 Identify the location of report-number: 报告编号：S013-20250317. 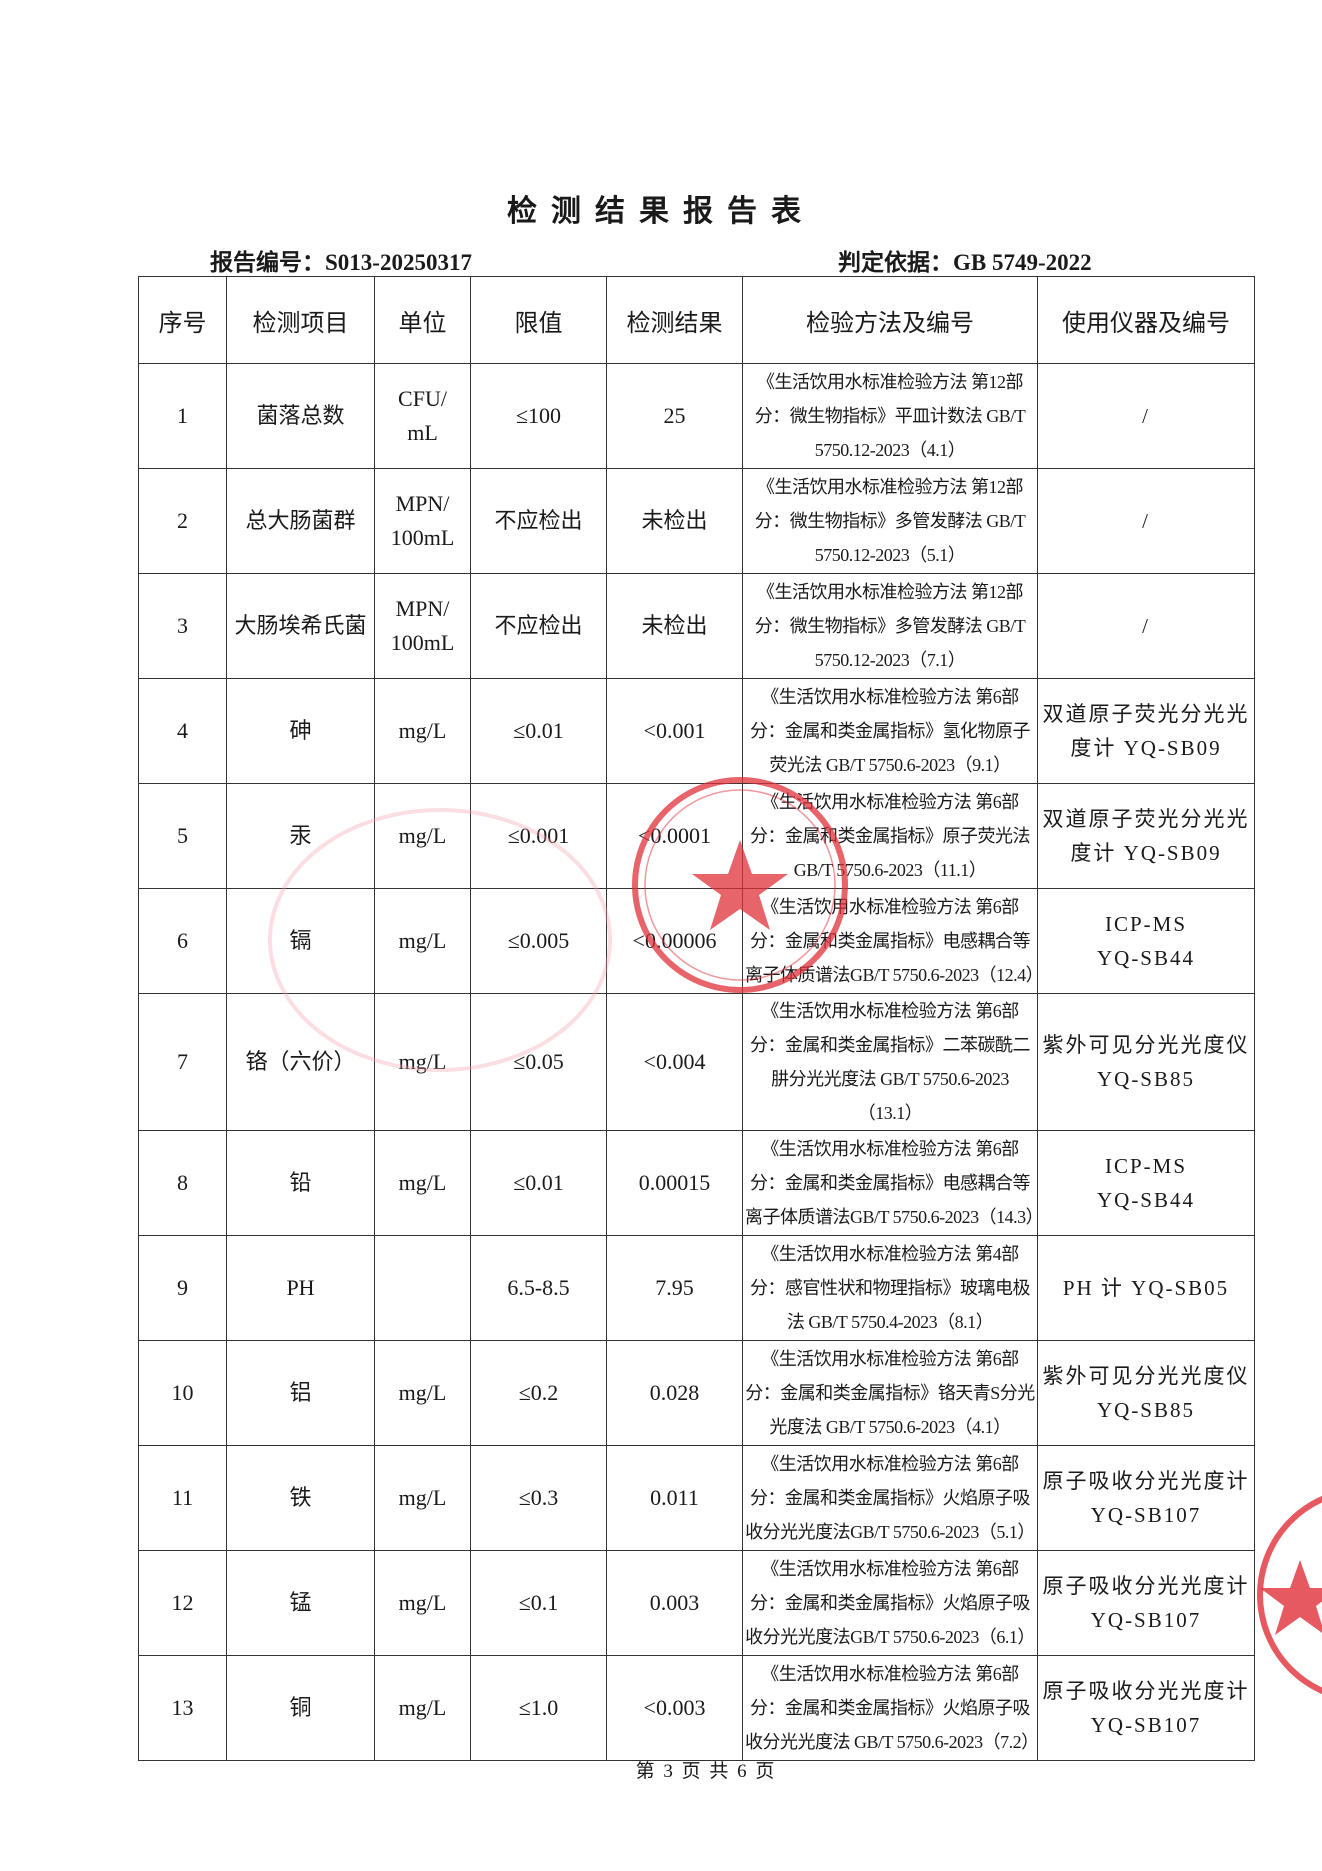
(341, 262).